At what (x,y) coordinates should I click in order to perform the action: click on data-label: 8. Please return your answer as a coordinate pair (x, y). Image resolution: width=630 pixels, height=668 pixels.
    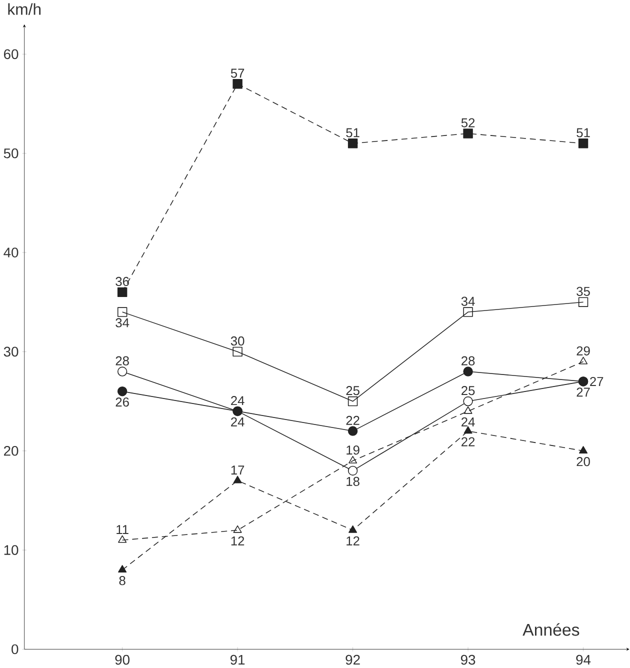
    Looking at the image, I should click on (123, 581).